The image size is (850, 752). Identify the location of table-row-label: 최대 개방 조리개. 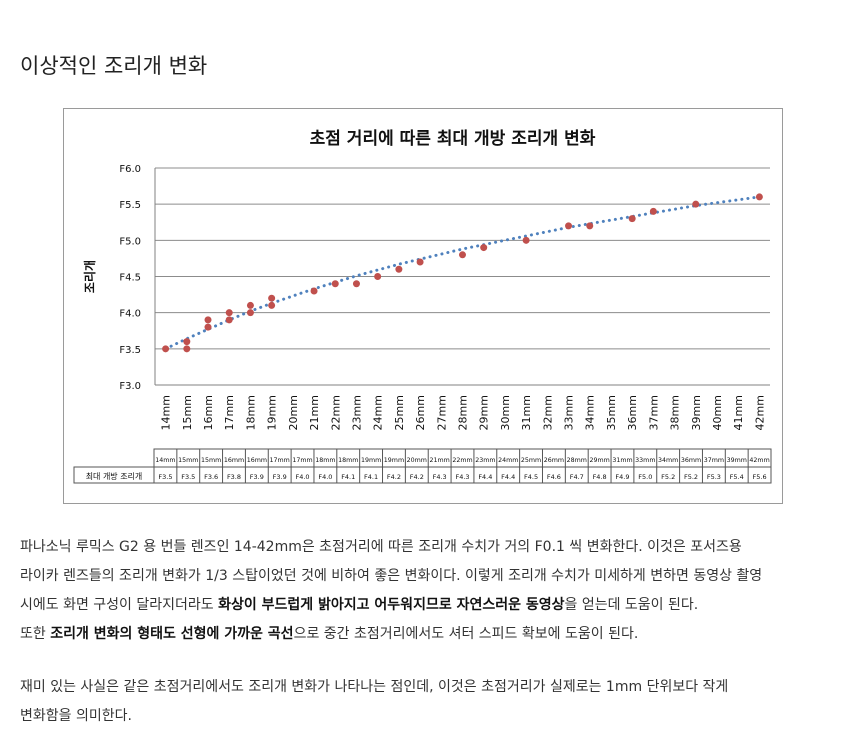
(114, 476).